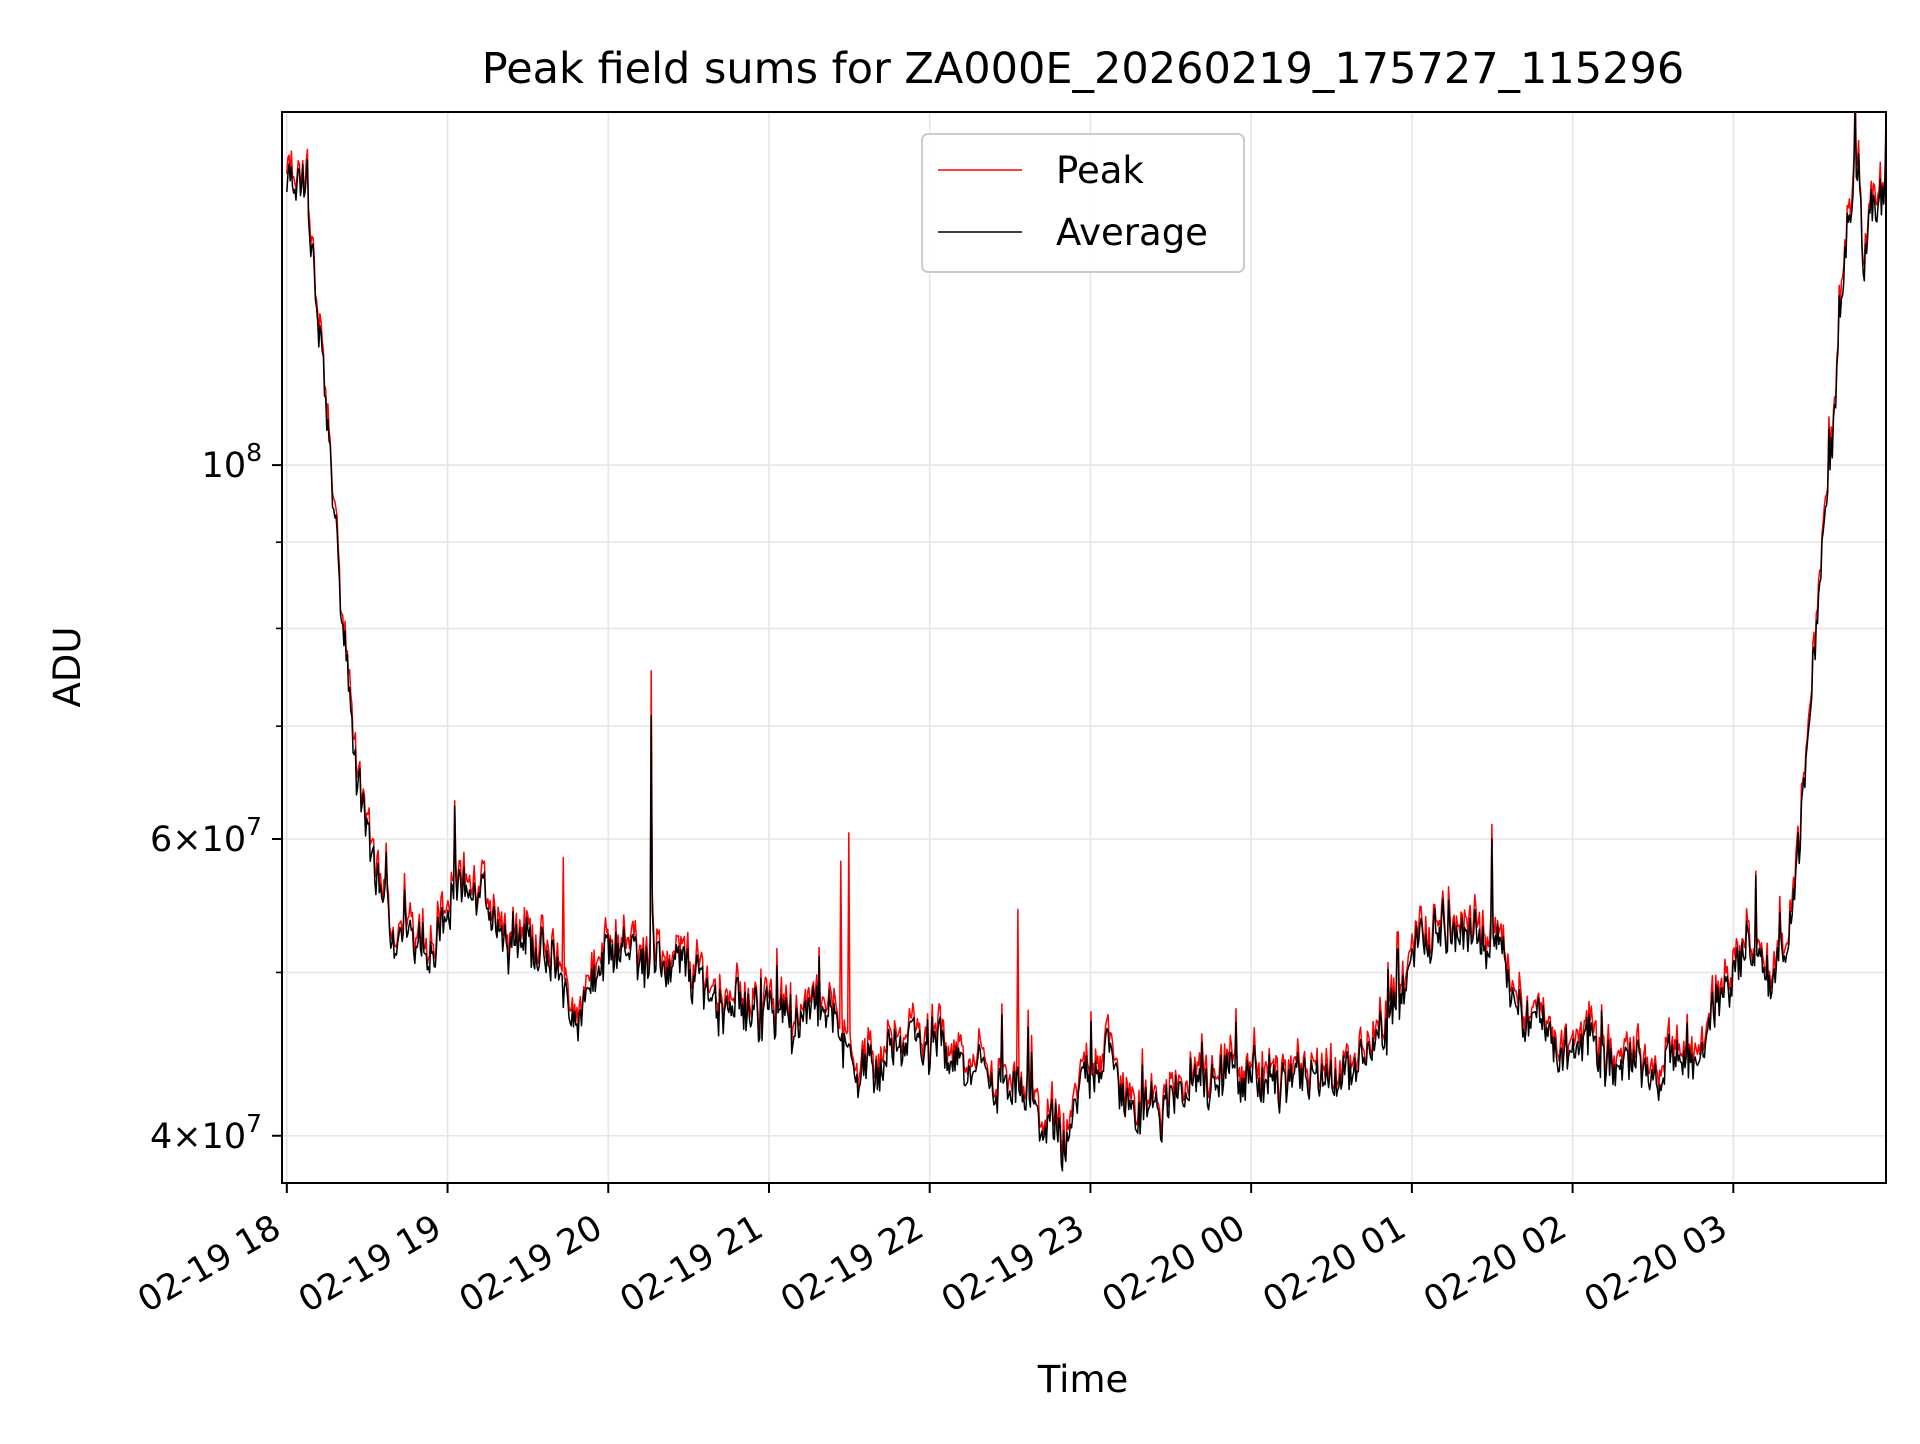 This screenshot has height=1444, width=1920. I want to click on legend: Peak Average, so click(1083, 203).